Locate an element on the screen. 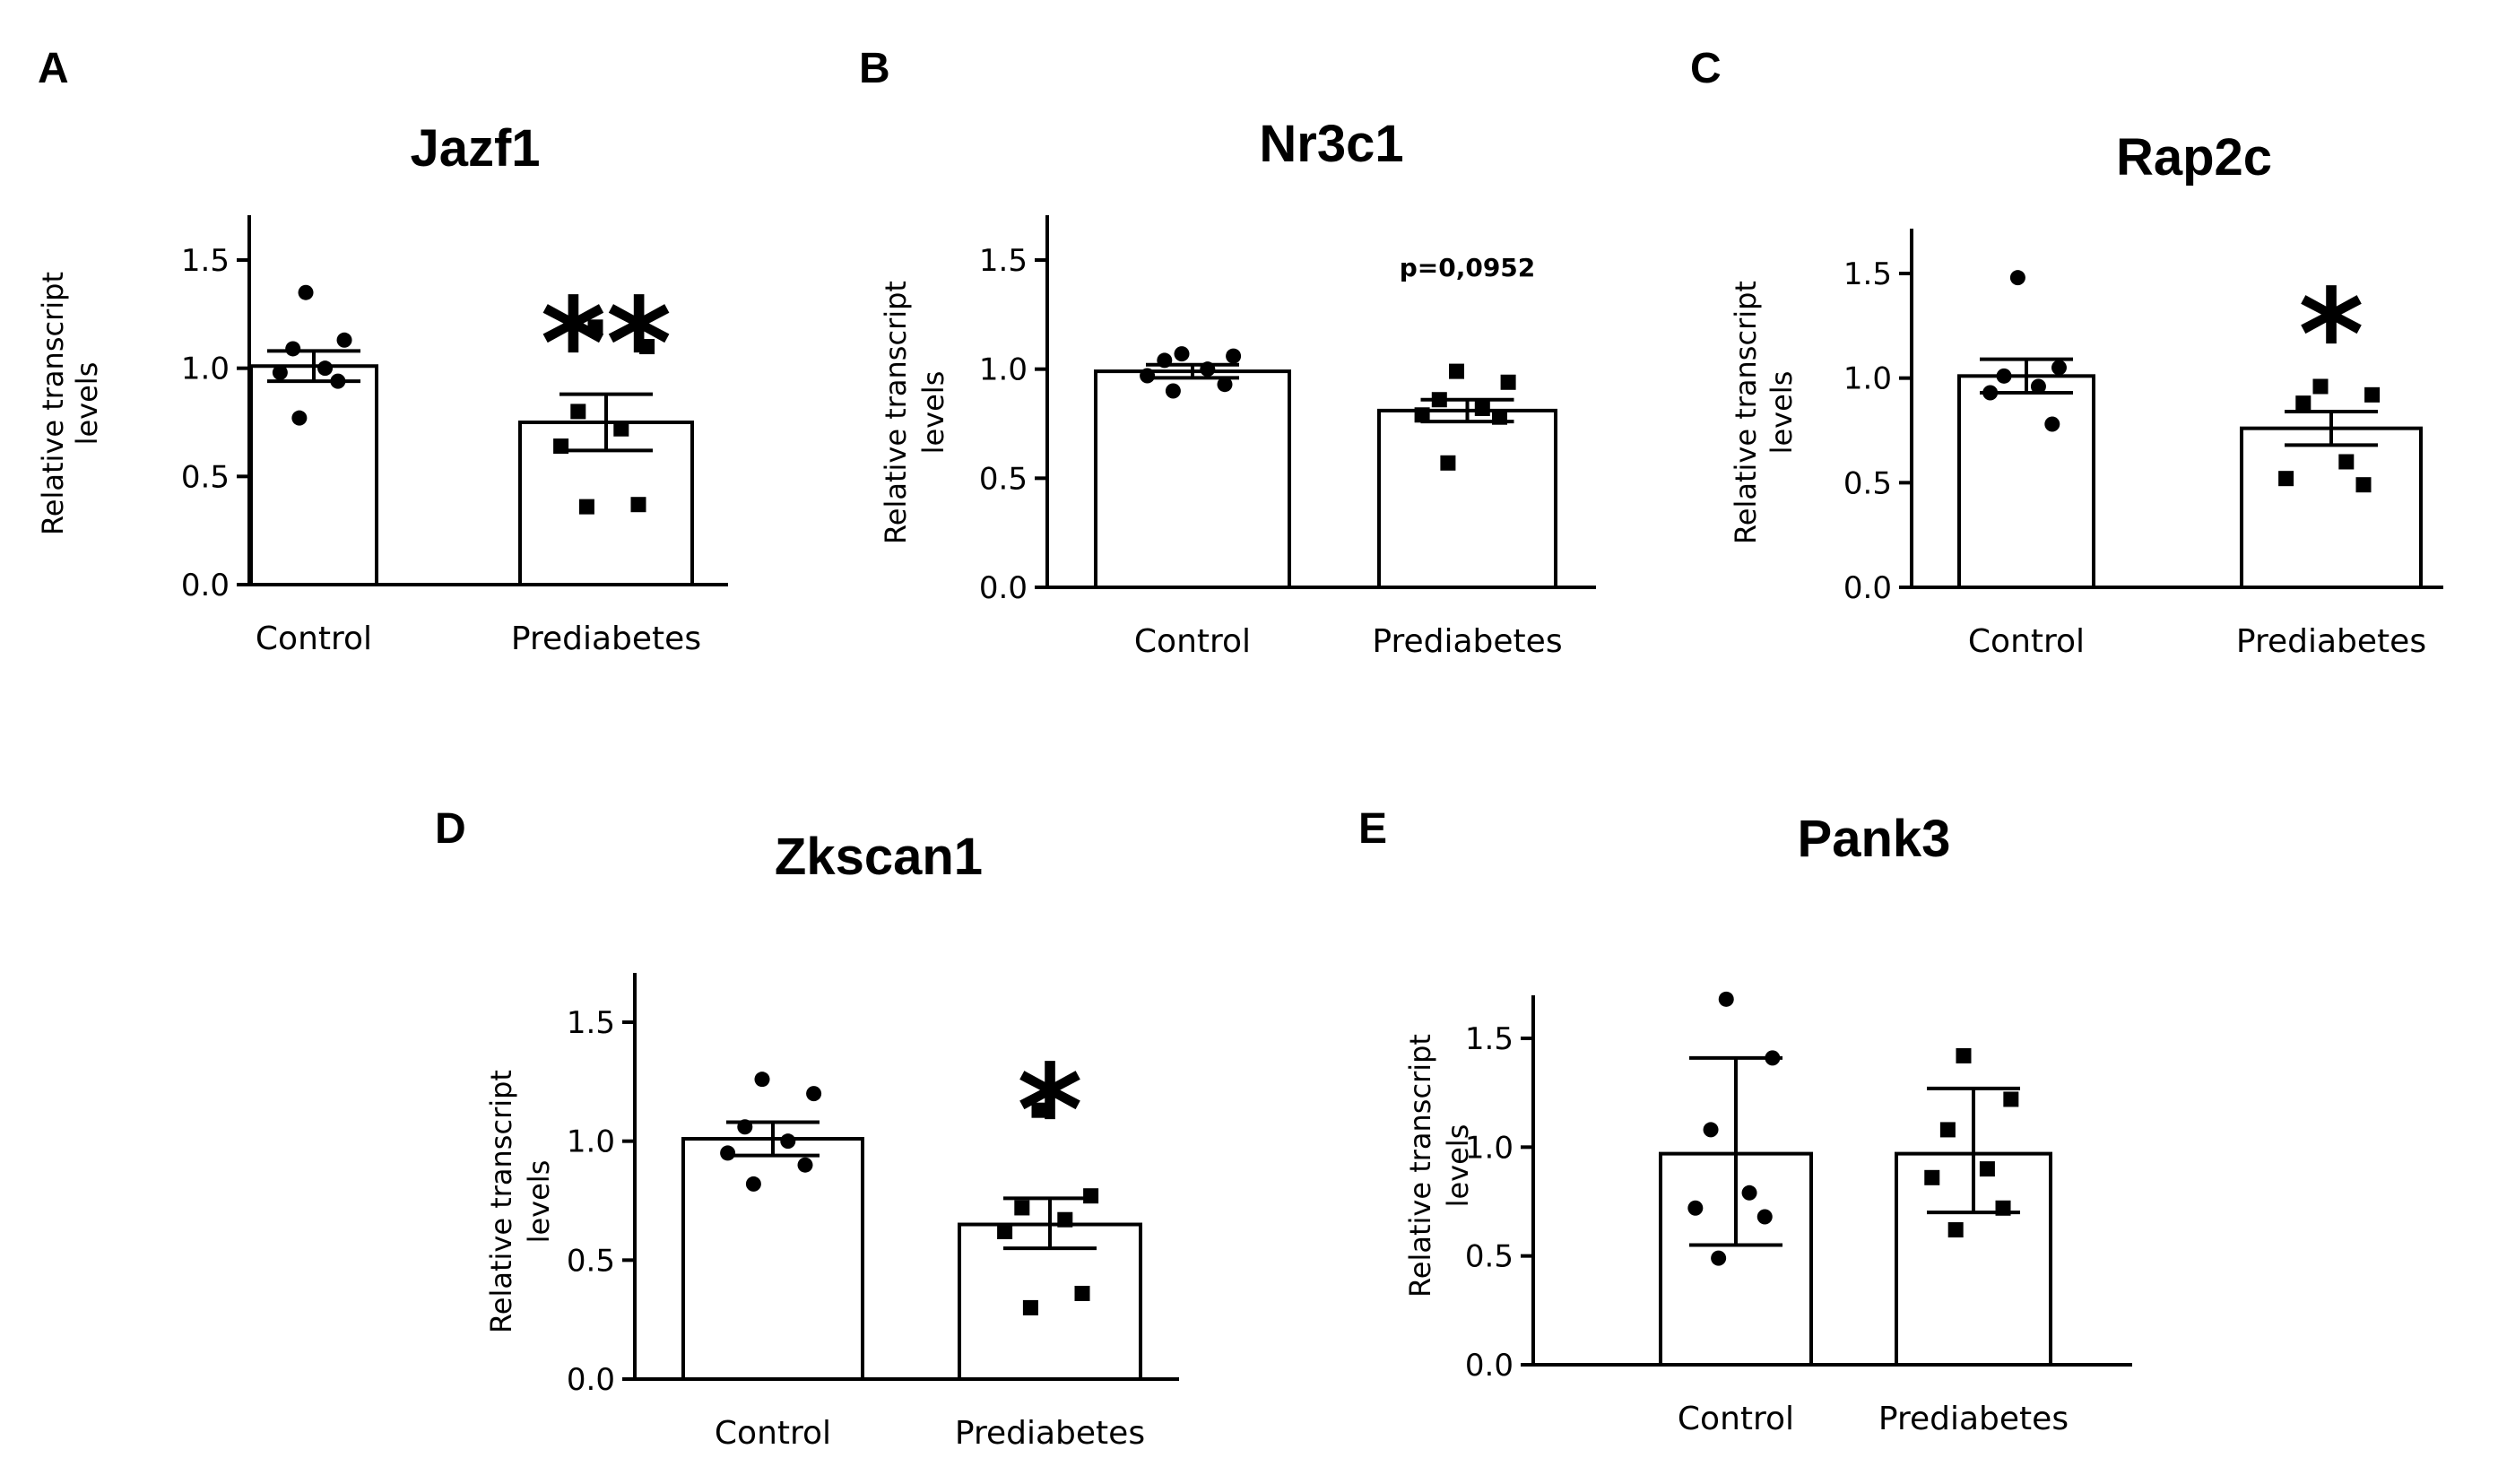  panel-letter: C is located at coordinates (1706, 68).